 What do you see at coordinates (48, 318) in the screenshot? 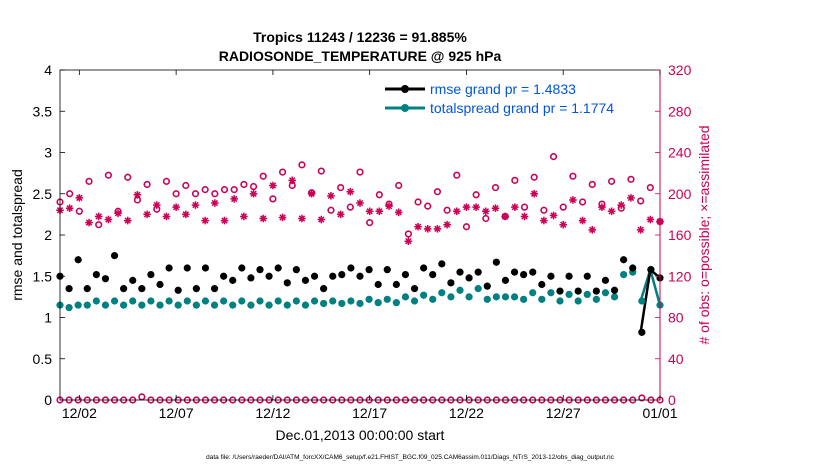
I see `left-tick-label: 1` at bounding box center [48, 318].